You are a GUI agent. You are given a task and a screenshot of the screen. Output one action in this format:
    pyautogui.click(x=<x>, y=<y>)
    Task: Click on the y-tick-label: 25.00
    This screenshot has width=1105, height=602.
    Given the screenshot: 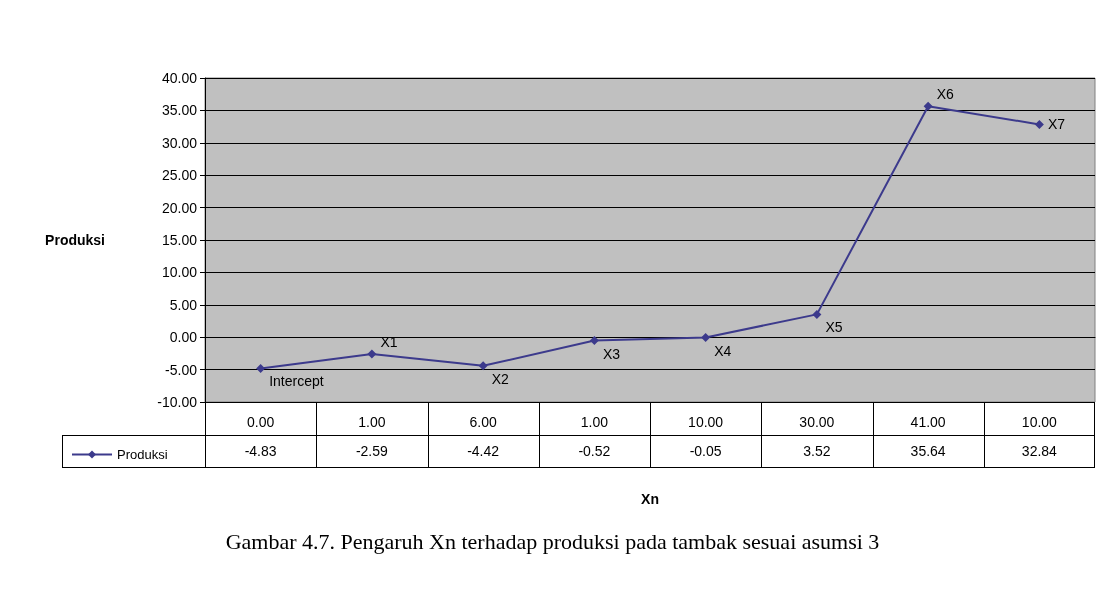 What is the action you would take?
    pyautogui.click(x=179, y=175)
    